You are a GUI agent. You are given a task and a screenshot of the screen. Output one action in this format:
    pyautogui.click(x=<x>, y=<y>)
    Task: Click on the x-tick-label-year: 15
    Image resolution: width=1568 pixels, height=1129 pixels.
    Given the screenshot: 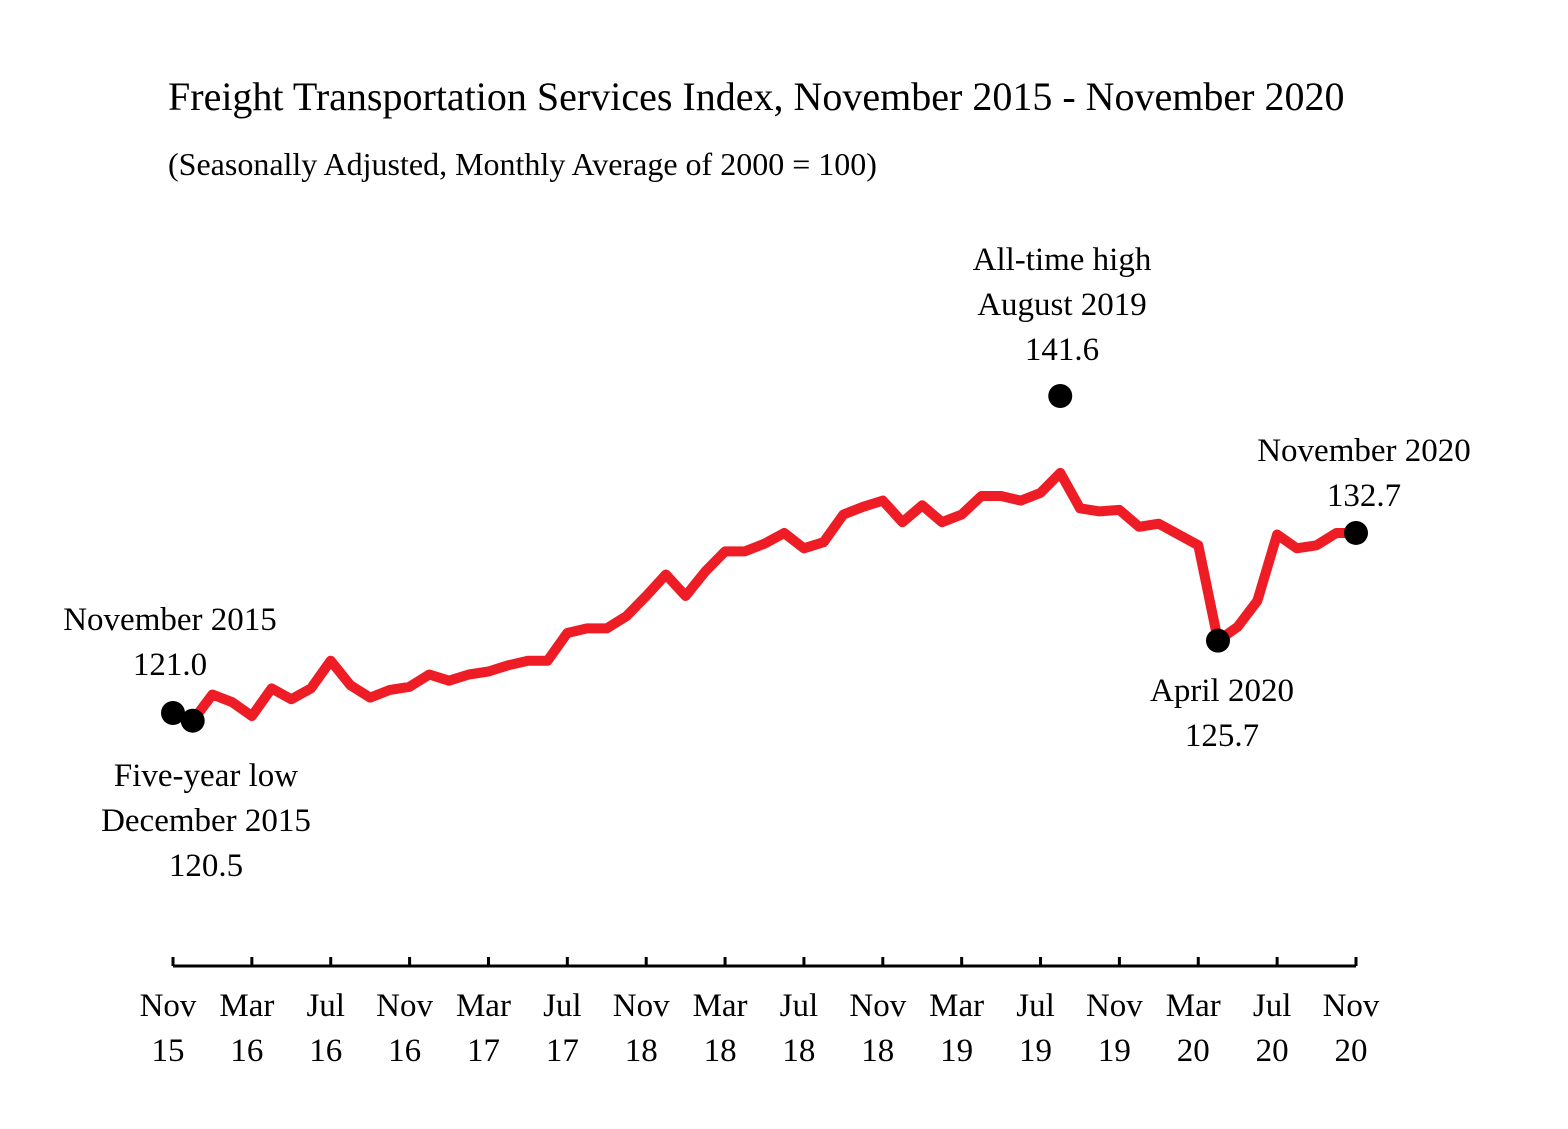 What is the action you would take?
    pyautogui.click(x=168, y=1051)
    